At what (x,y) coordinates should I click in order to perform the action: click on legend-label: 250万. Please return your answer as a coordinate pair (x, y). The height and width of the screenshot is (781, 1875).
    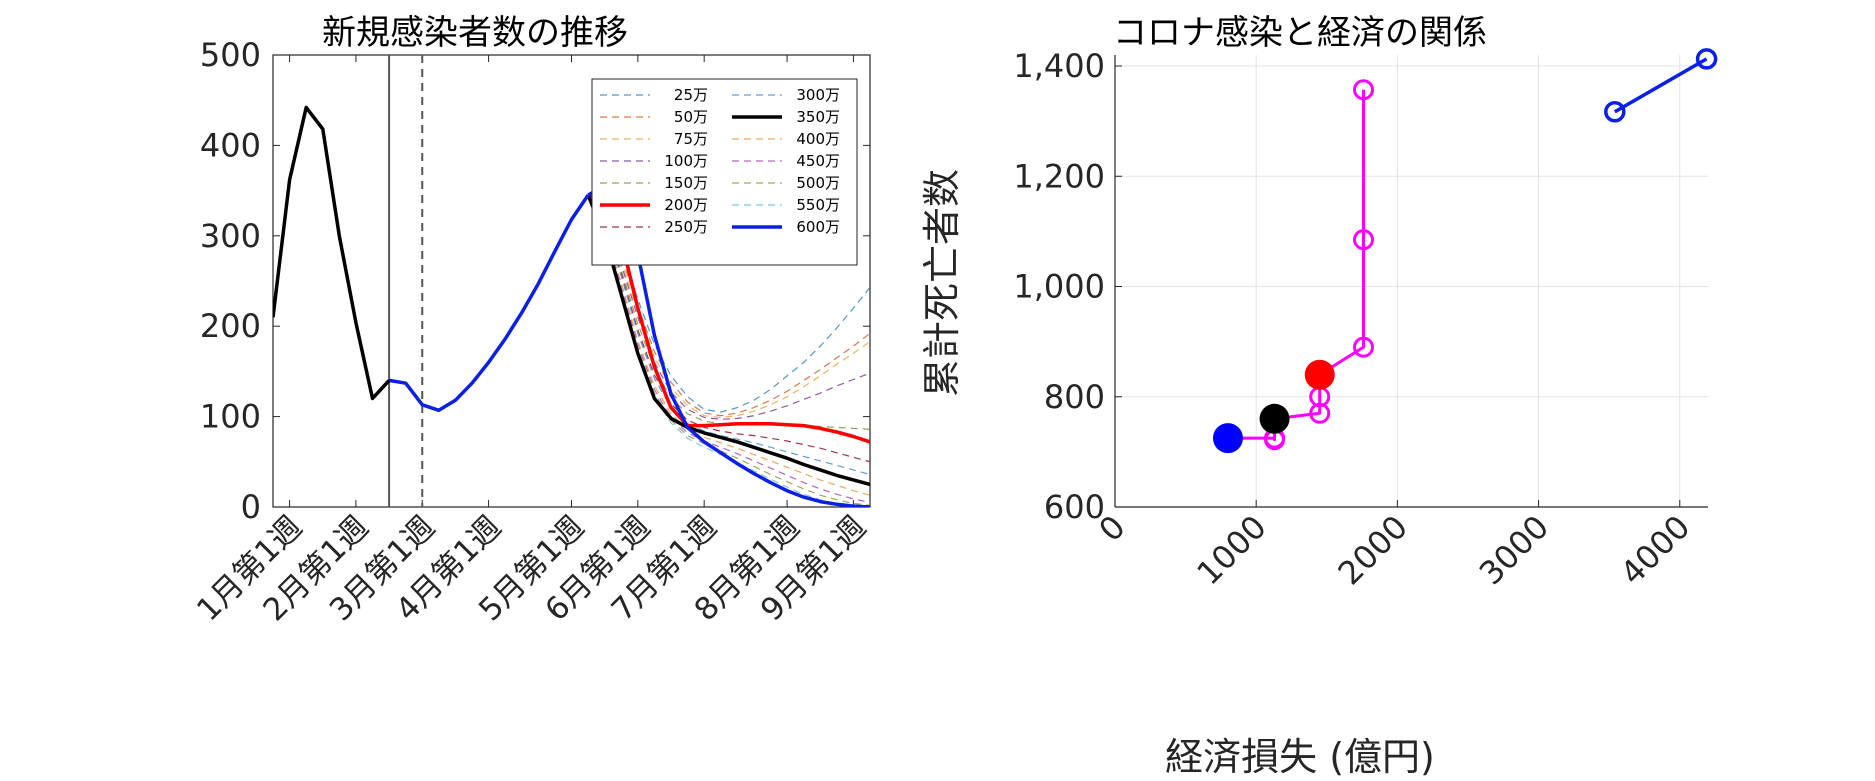
    Looking at the image, I should click on (686, 227).